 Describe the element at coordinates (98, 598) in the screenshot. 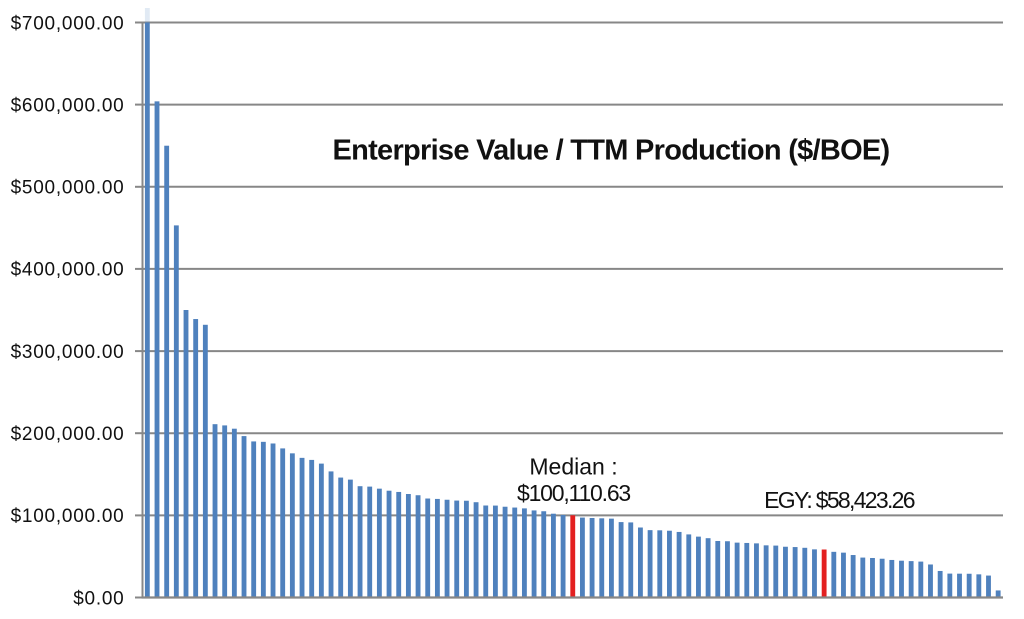

I see `svg-text: $0.00` at that location.